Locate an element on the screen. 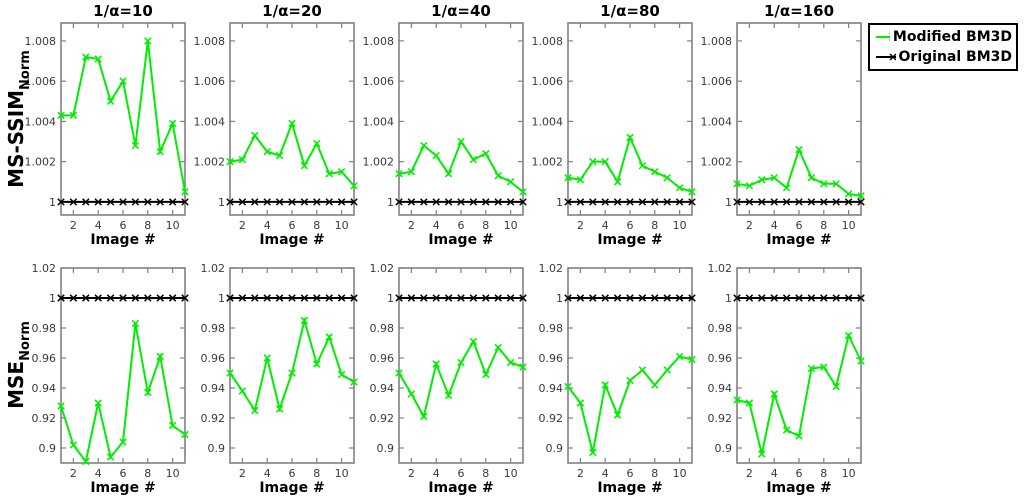  subplot-mse-alpha-160: 2 4 6 8 10 0.9 0.92 0.94 0.96 0.98 1 1.02 Image # is located at coordinates (786, 379).